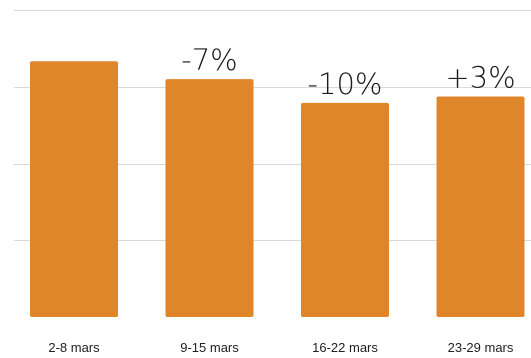 The height and width of the screenshot is (358, 531). Describe the element at coordinates (481, 347) in the screenshot. I see `x-tick-label: 23-29 mars` at that location.